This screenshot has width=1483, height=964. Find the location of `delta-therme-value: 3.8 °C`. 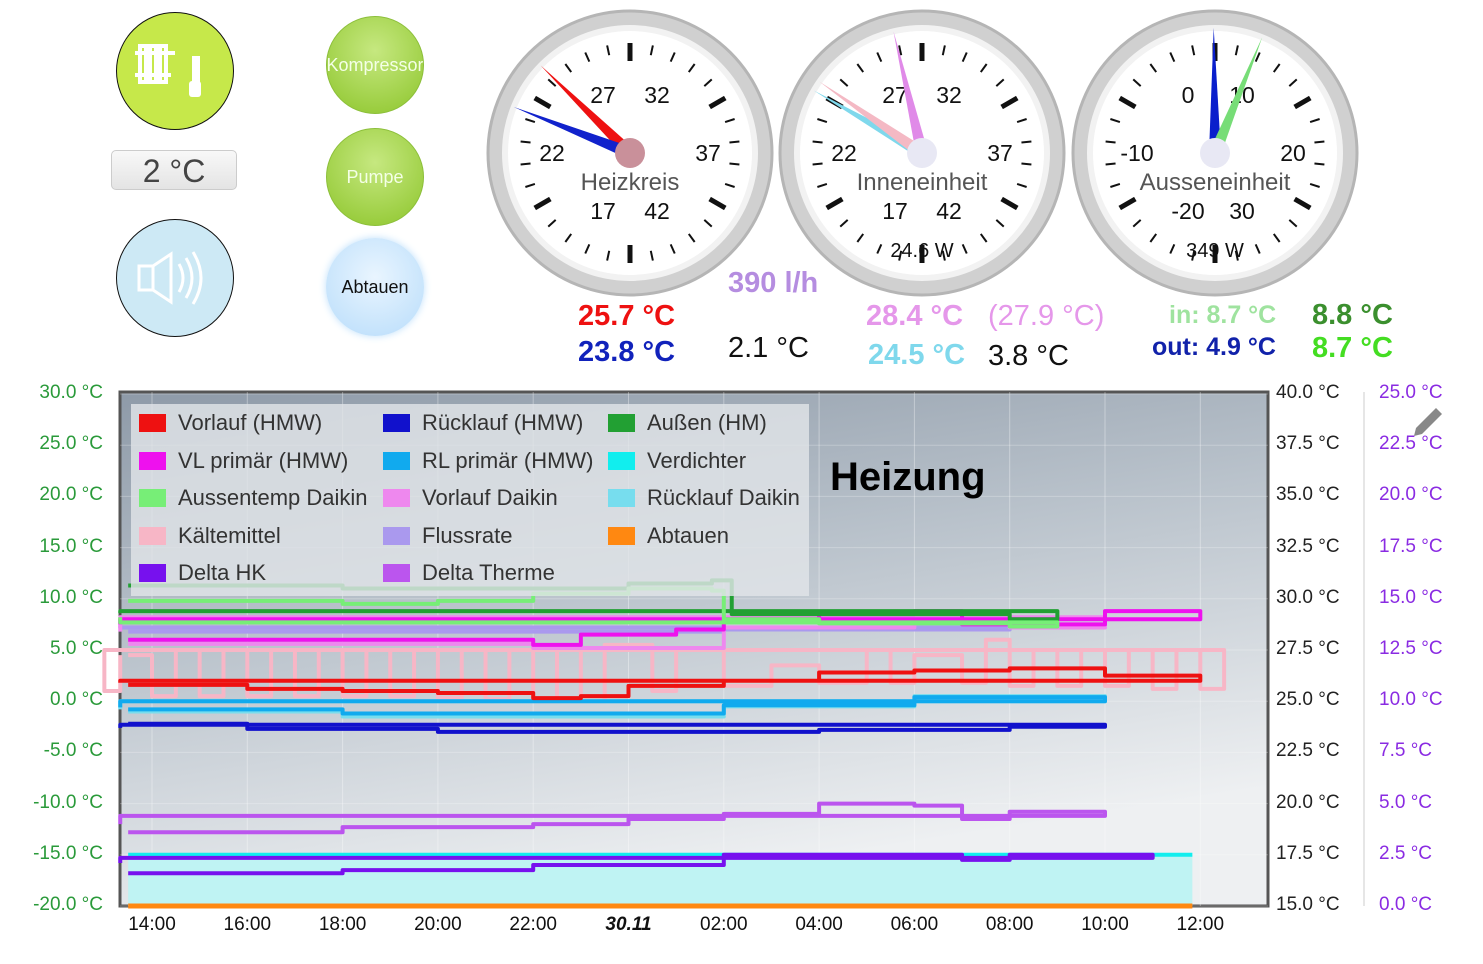

delta-therme-value: 3.8 °C is located at coordinates (1028, 356).